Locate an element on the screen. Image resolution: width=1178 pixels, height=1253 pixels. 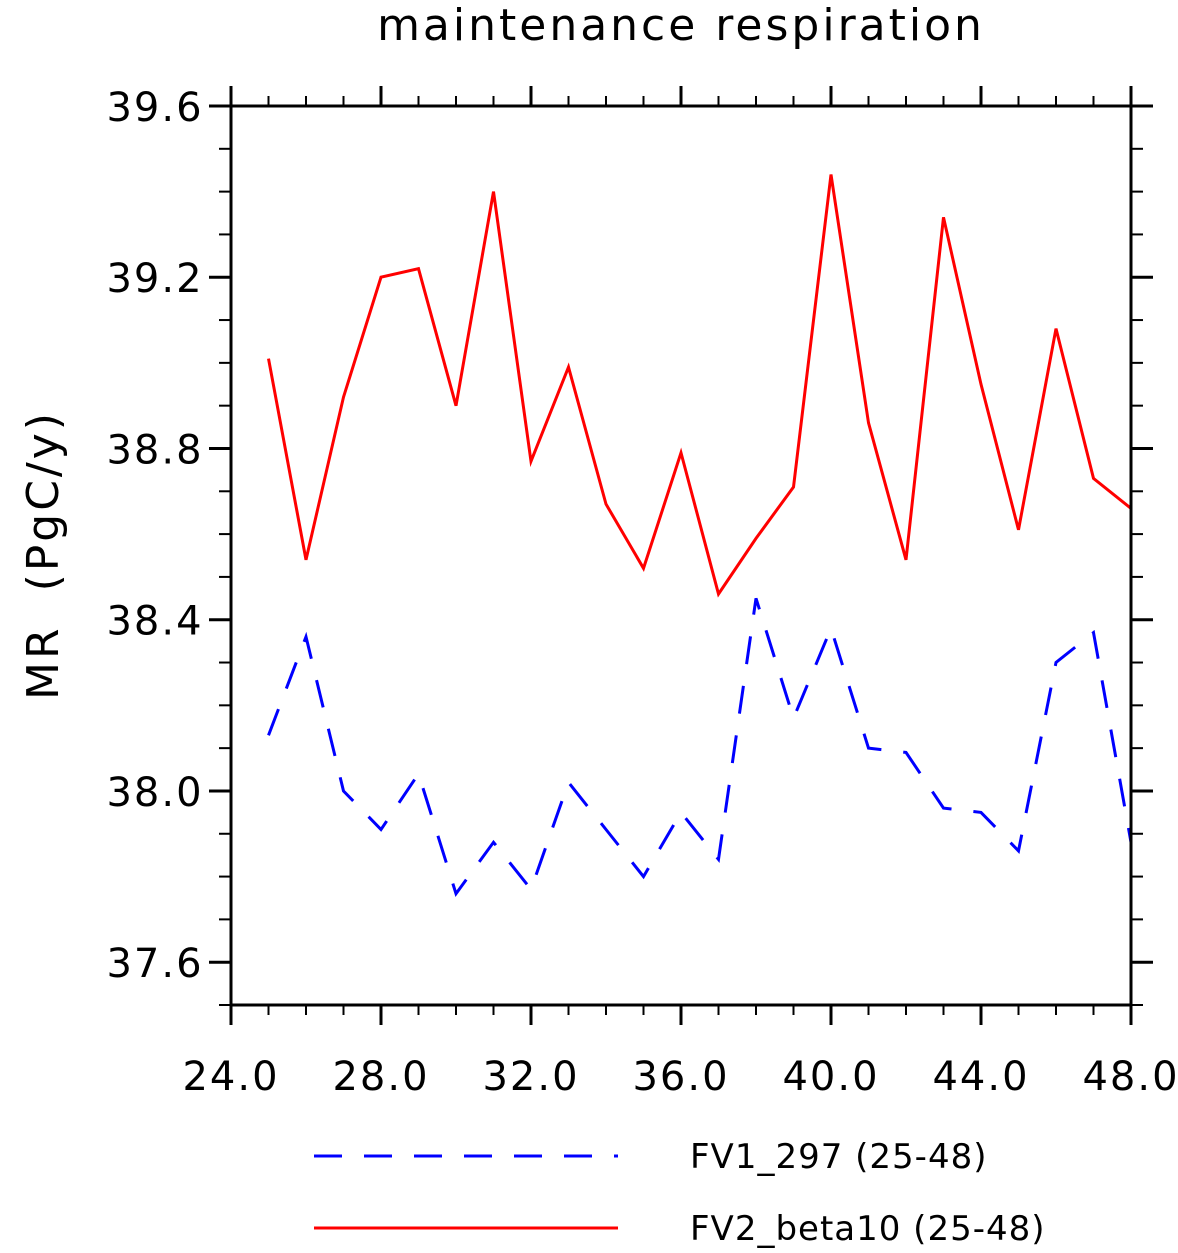
y-tick-label: 38.8 is located at coordinates (154, 450).